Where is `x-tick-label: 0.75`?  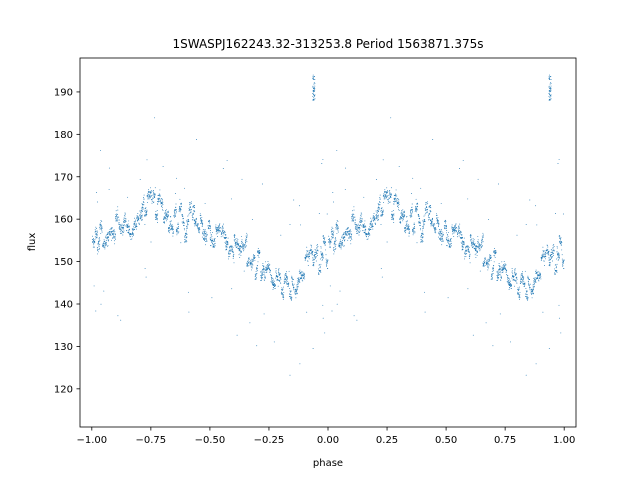
x-tick-label: 0.75 is located at coordinates (505, 440).